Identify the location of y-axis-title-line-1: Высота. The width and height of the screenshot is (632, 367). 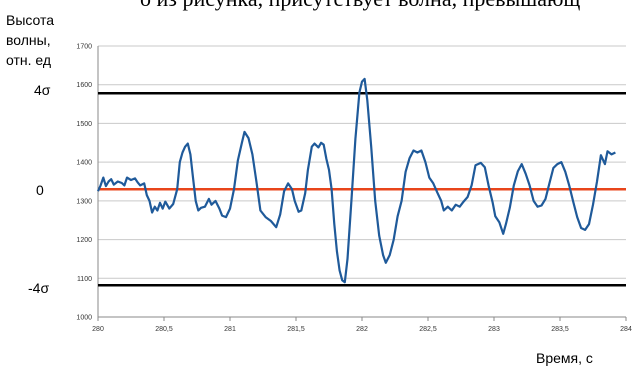
(30, 20).